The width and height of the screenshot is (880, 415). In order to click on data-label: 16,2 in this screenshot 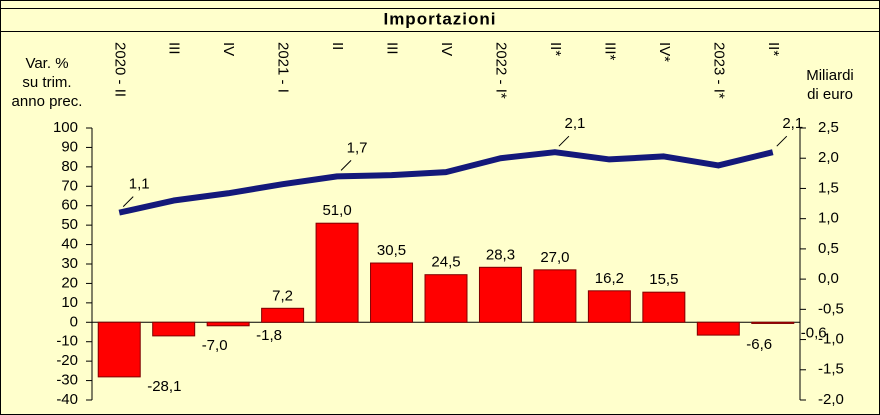, I will do `click(609, 278)`.